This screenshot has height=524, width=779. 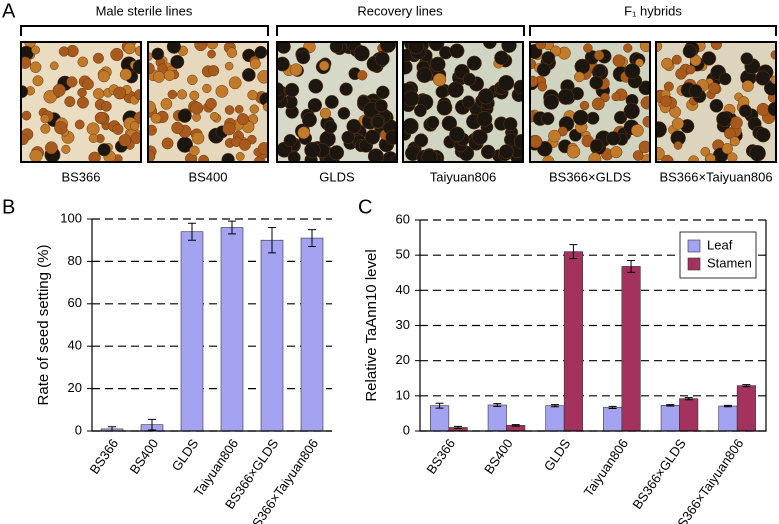 I want to click on y-tick-label: 20, so click(x=403, y=359).